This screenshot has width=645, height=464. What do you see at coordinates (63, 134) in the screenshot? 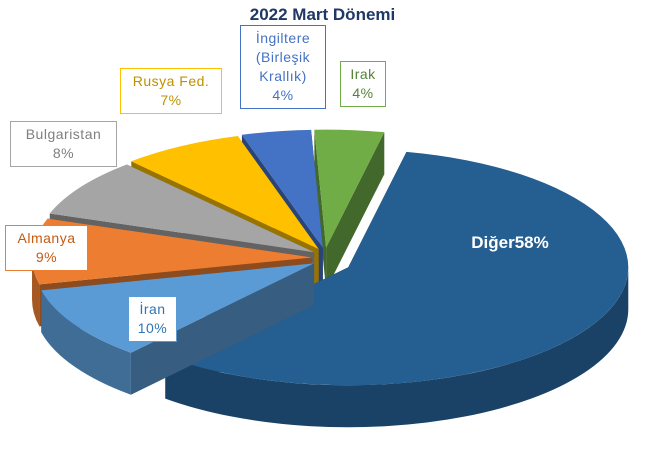
I see `label-name: Bulgaristan` at bounding box center [63, 134].